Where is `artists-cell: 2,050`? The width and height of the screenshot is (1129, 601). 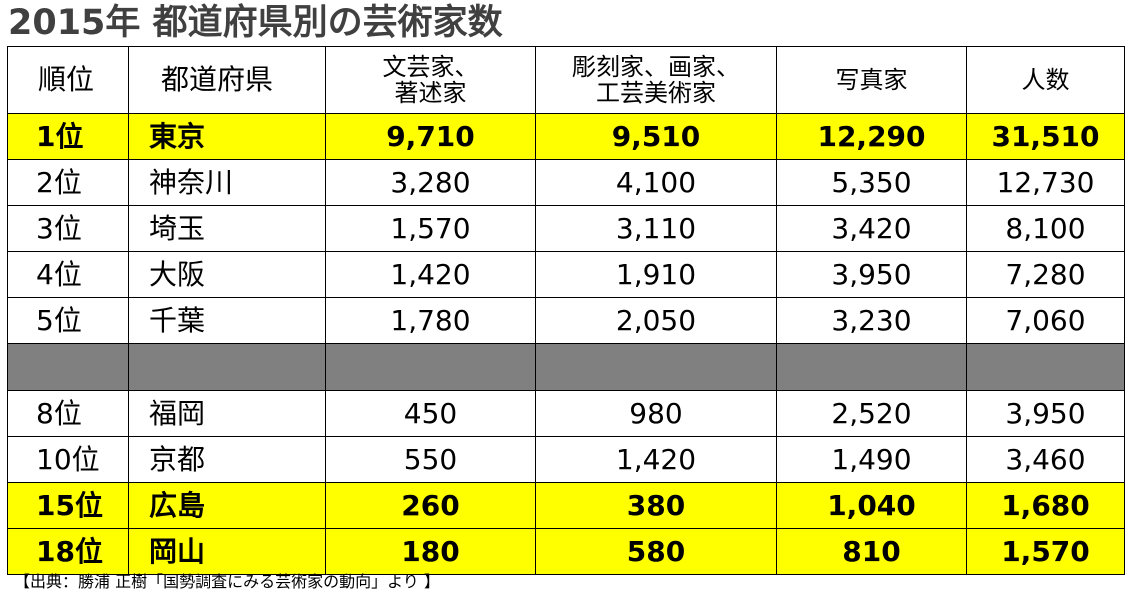
artists-cell: 2,050 is located at coordinates (656, 320).